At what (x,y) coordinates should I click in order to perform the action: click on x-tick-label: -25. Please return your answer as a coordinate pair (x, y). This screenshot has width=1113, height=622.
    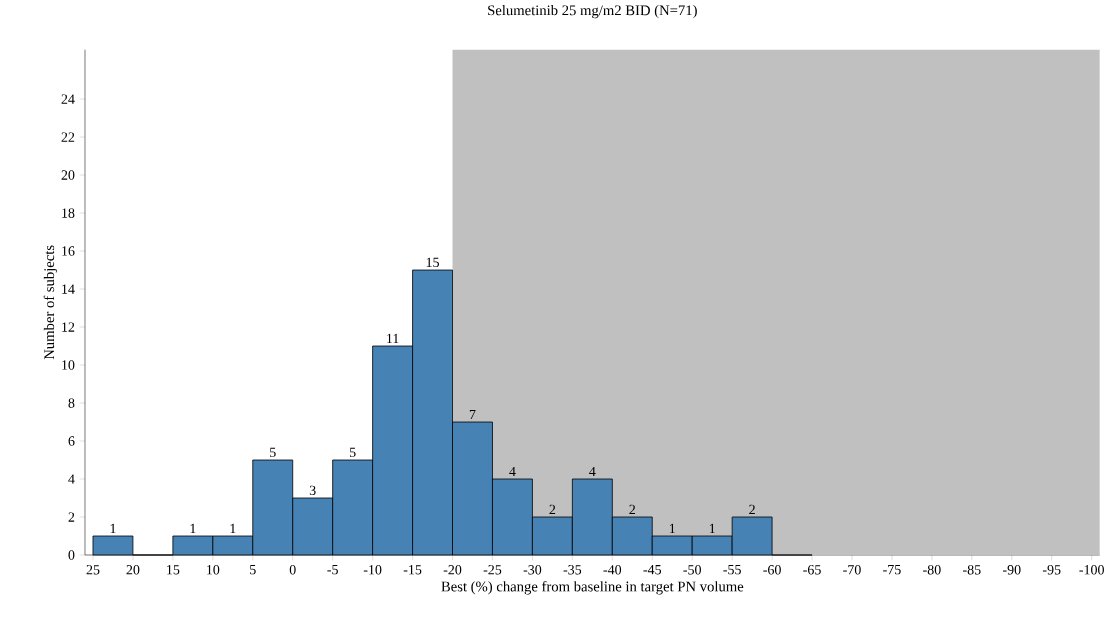
    Looking at the image, I should click on (492, 570).